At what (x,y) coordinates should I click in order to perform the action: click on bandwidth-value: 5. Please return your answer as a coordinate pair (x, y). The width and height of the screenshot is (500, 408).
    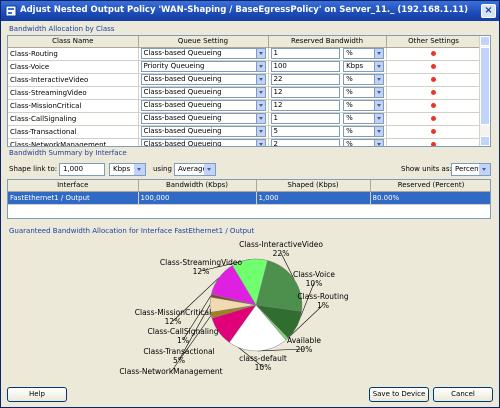
    Looking at the image, I should click on (275, 131).